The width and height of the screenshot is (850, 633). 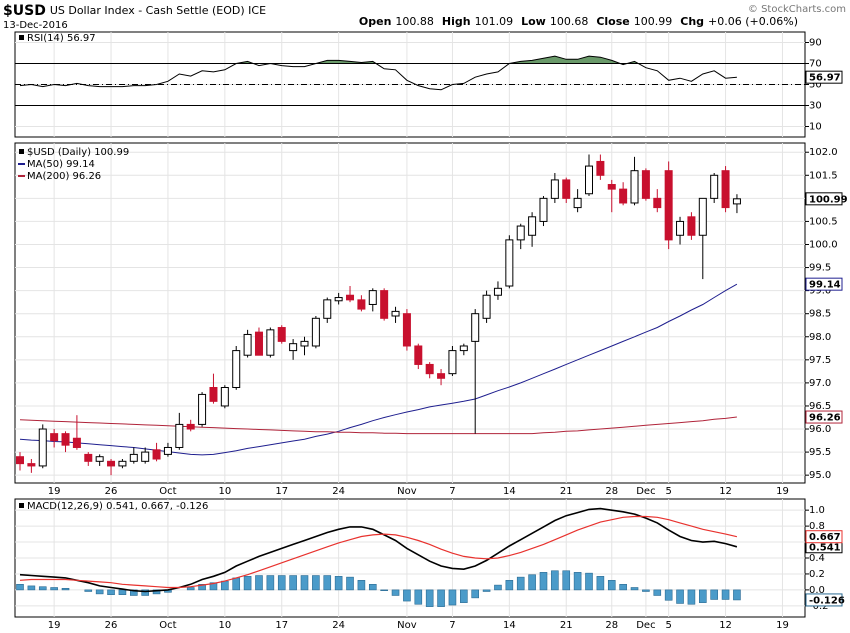 What do you see at coordinates (820, 475) in the screenshot?
I see `y-tick-label: 95.0` at bounding box center [820, 475].